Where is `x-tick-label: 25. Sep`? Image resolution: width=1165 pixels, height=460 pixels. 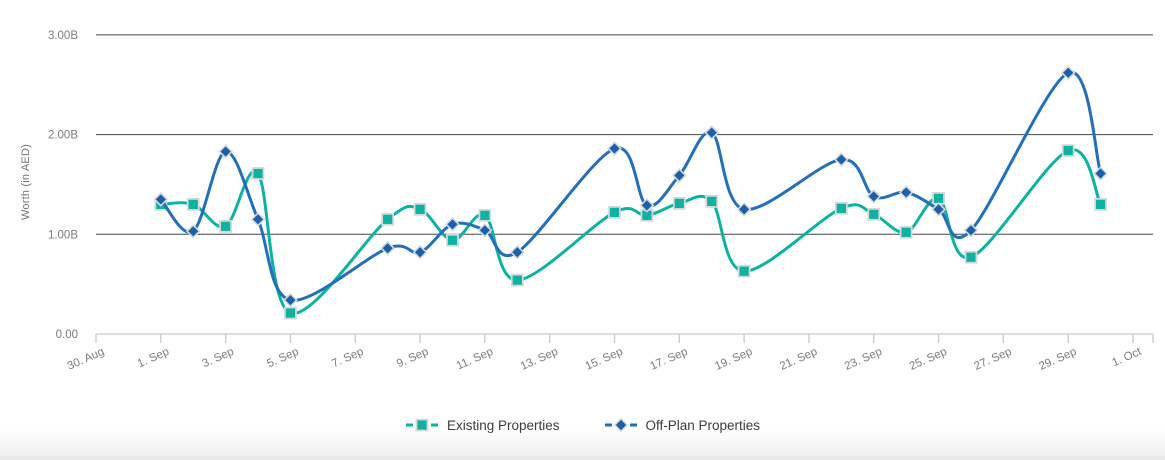
x-tick-label: 25. Sep is located at coordinates (928, 359).